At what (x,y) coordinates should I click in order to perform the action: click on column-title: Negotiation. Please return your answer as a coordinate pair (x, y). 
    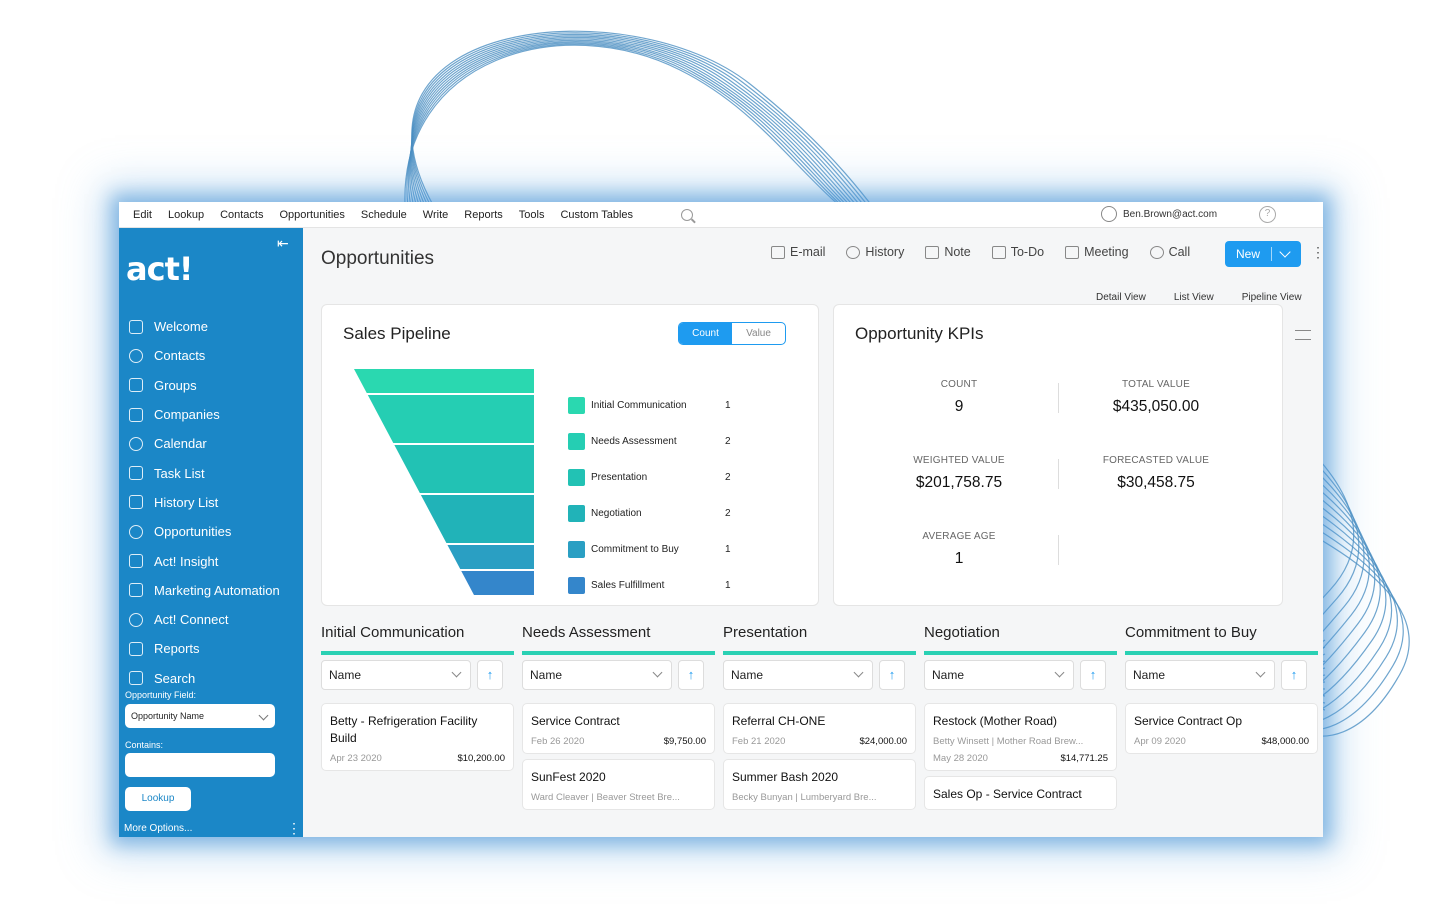
    Looking at the image, I should click on (962, 632).